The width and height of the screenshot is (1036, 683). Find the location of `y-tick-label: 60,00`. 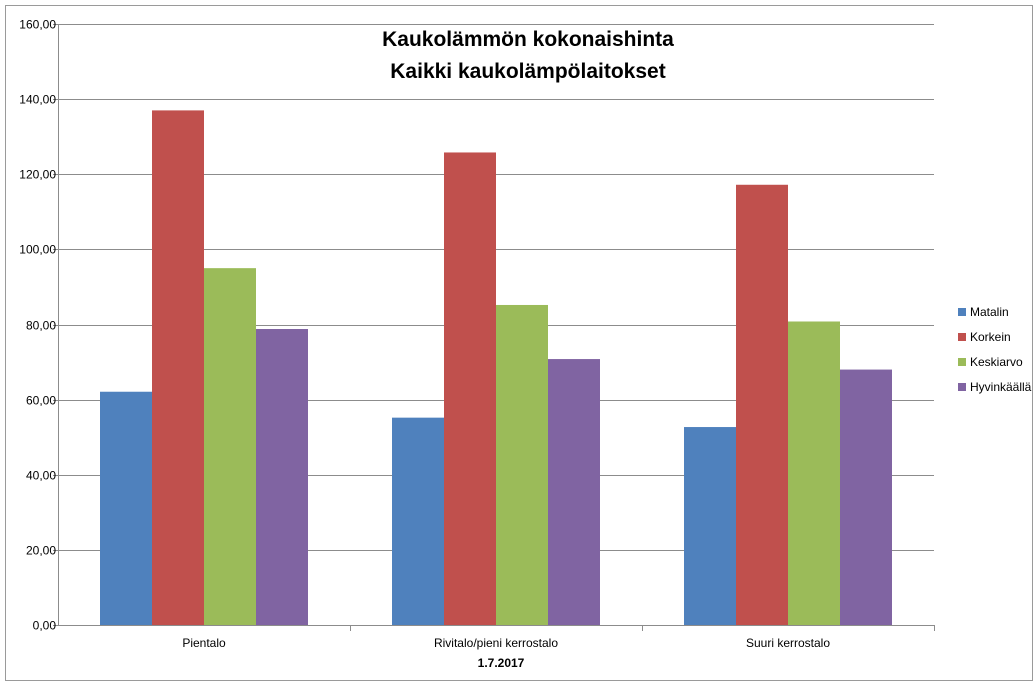

y-tick-label: 60,00 is located at coordinates (41, 401).